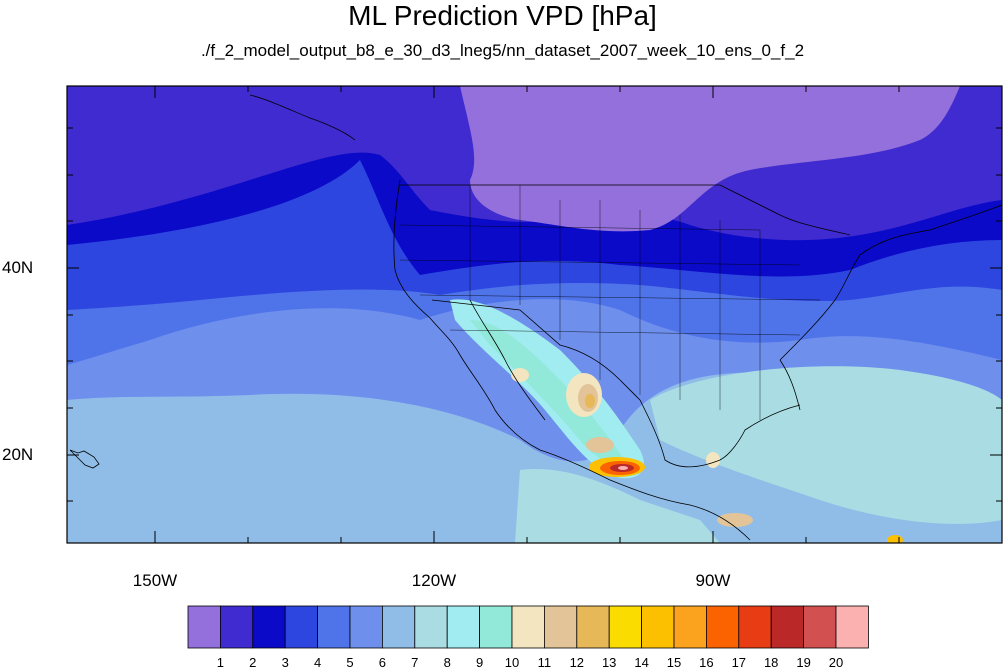 This screenshot has width=1005, height=672. Describe the element at coordinates (502, 15) in the screenshot. I see `map-title: ML Prediction VPD [hPa]` at that location.